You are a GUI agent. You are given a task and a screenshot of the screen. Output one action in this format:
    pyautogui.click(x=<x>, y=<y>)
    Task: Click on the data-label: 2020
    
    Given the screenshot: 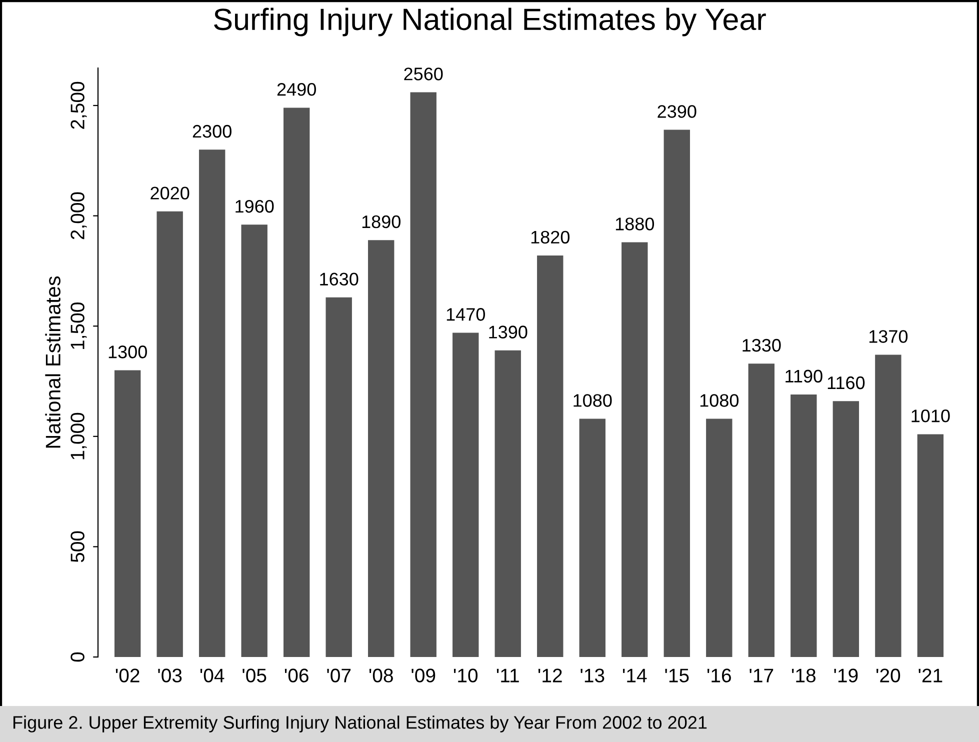 What is the action you would take?
    pyautogui.click(x=170, y=193)
    